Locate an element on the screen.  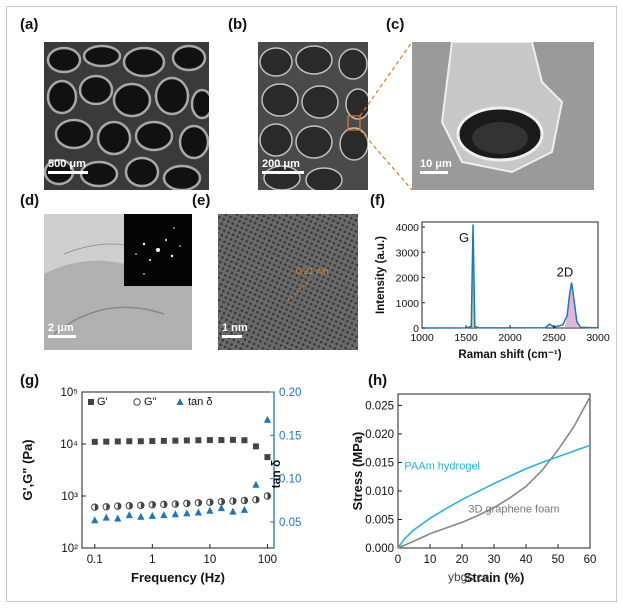
x-tick-label: 2500 is located at coordinates (554, 338).